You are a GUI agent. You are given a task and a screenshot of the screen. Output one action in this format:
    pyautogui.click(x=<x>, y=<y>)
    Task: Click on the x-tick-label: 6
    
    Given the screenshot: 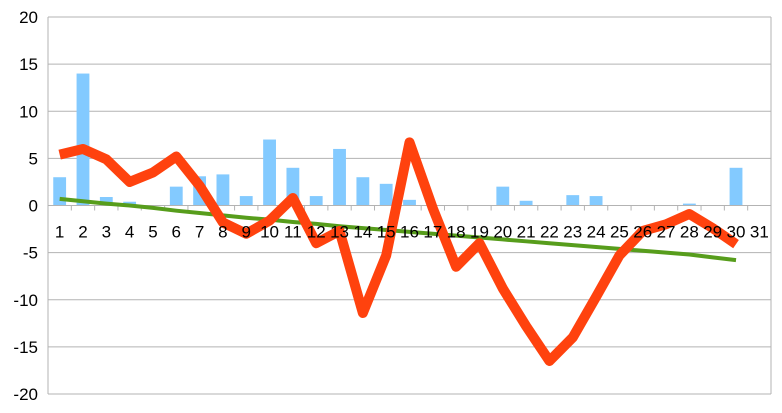 What is the action you would take?
    pyautogui.click(x=176, y=232)
    